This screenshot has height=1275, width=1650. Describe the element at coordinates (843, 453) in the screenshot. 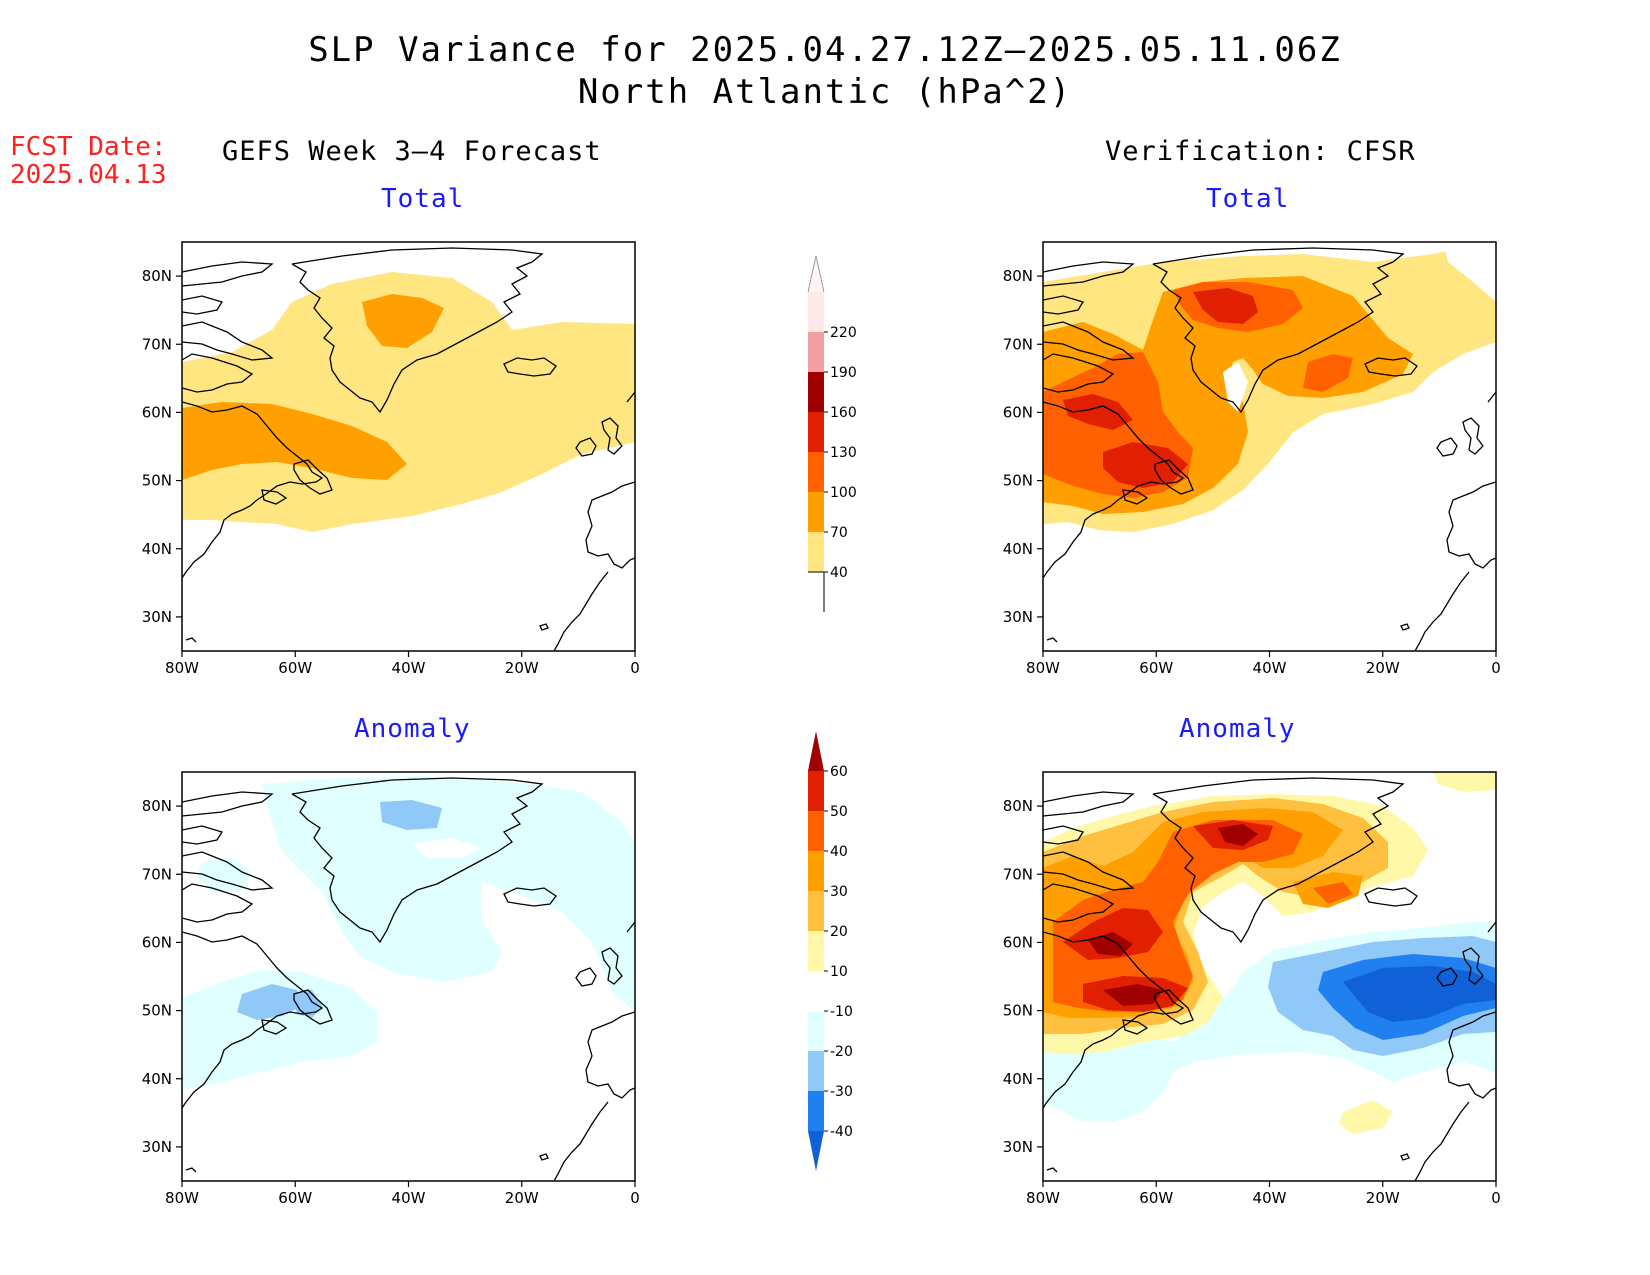

I see `colorbar-label: 130` at that location.